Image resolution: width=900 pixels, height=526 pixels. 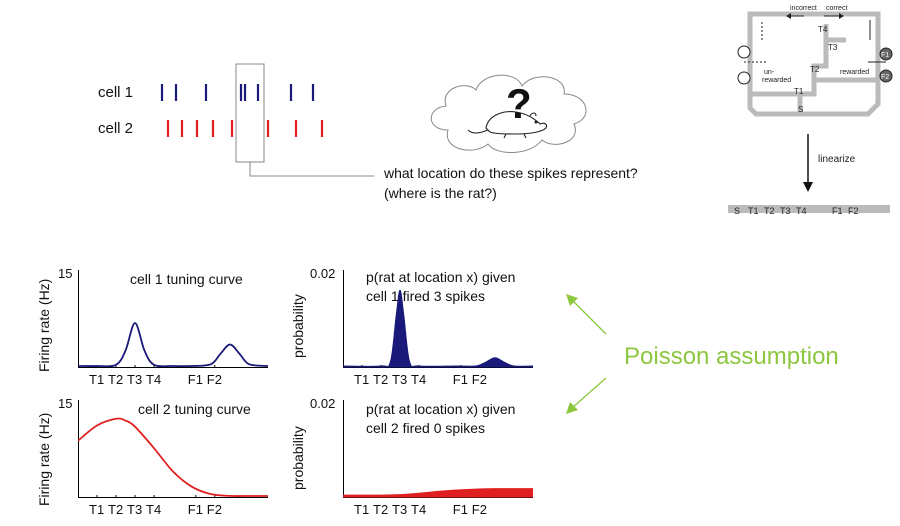 What do you see at coordinates (44, 325) in the screenshot?
I see `panel-1-ylabel: Firing rate (Hz)` at bounding box center [44, 325].